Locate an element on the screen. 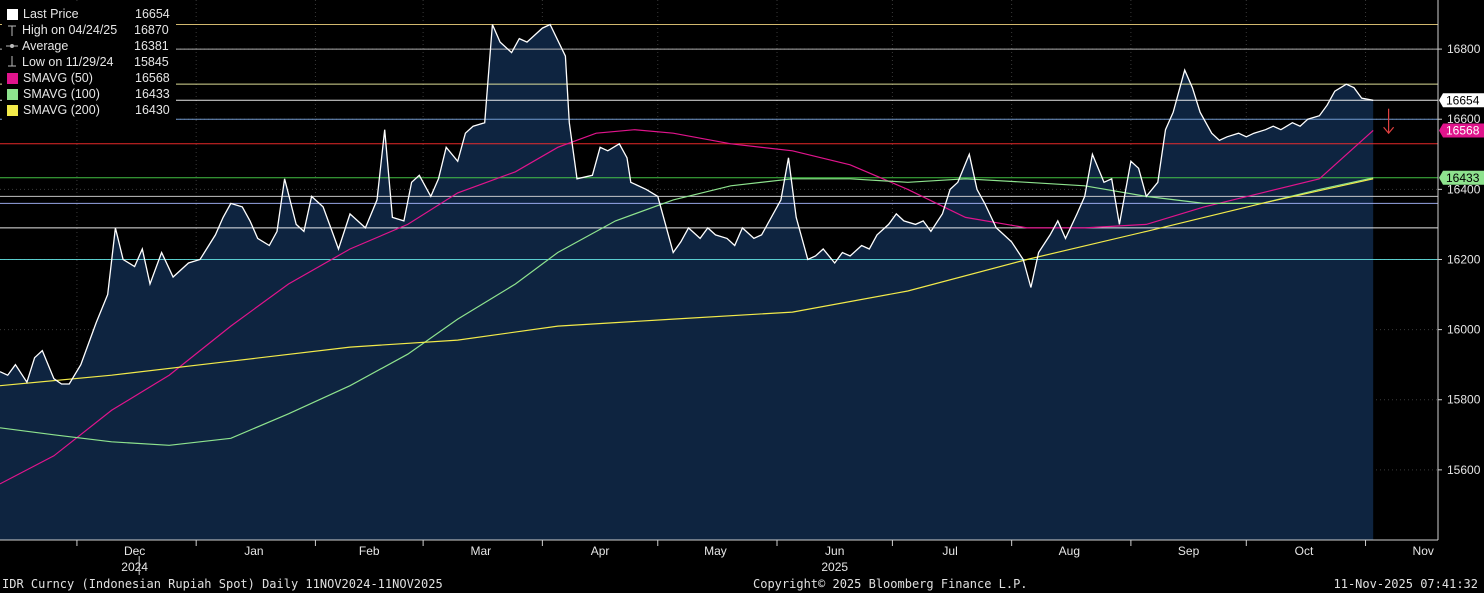  y-tick-label: 15800 is located at coordinates (1464, 400).